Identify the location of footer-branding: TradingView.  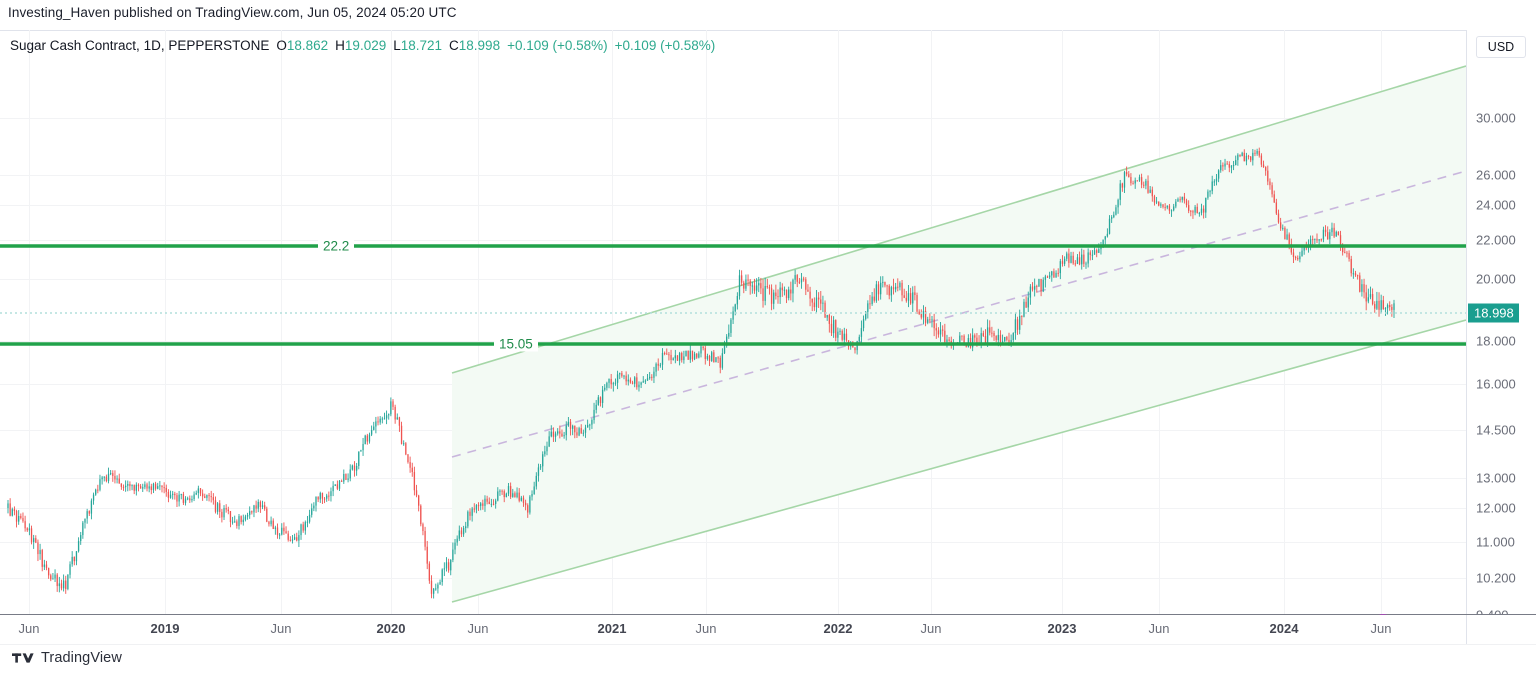
(67, 658).